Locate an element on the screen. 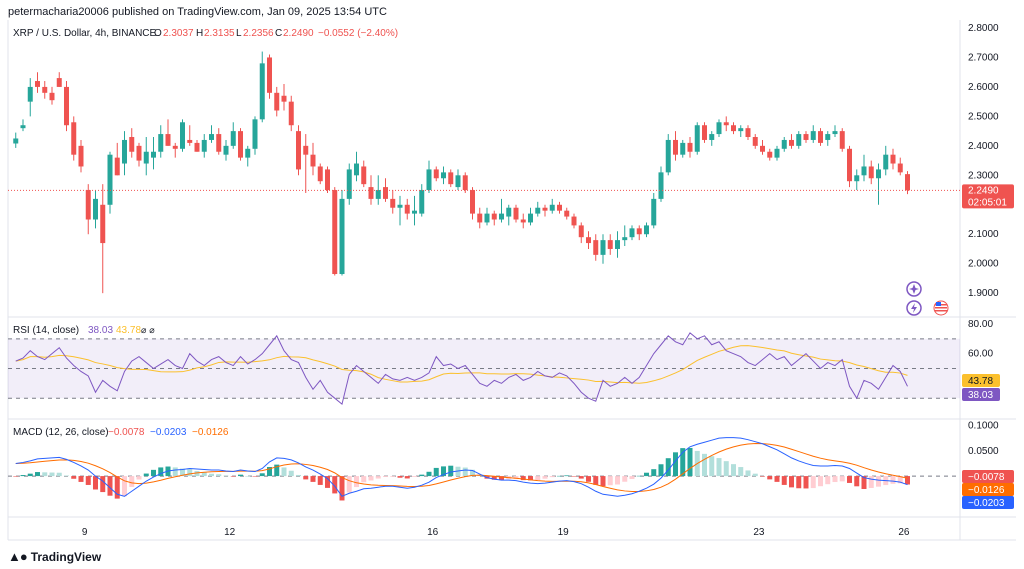 This screenshot has height=569, width=1024. price-tick-label: 2.3000 is located at coordinates (983, 175).